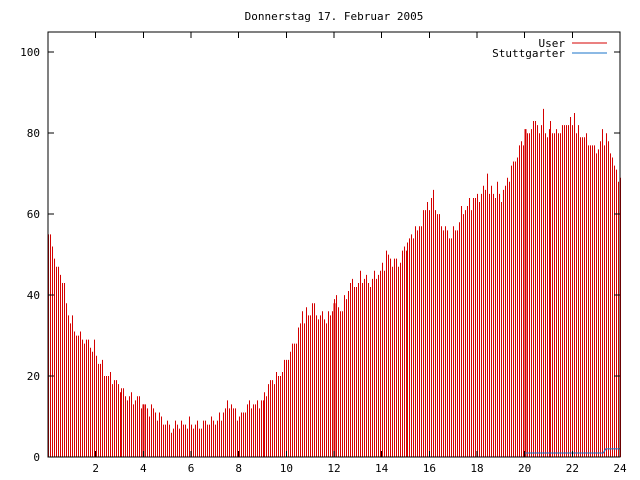  Describe the element at coordinates (528, 53) in the screenshot. I see `legend-label-stuttgarter: Stuttgarter` at that location.